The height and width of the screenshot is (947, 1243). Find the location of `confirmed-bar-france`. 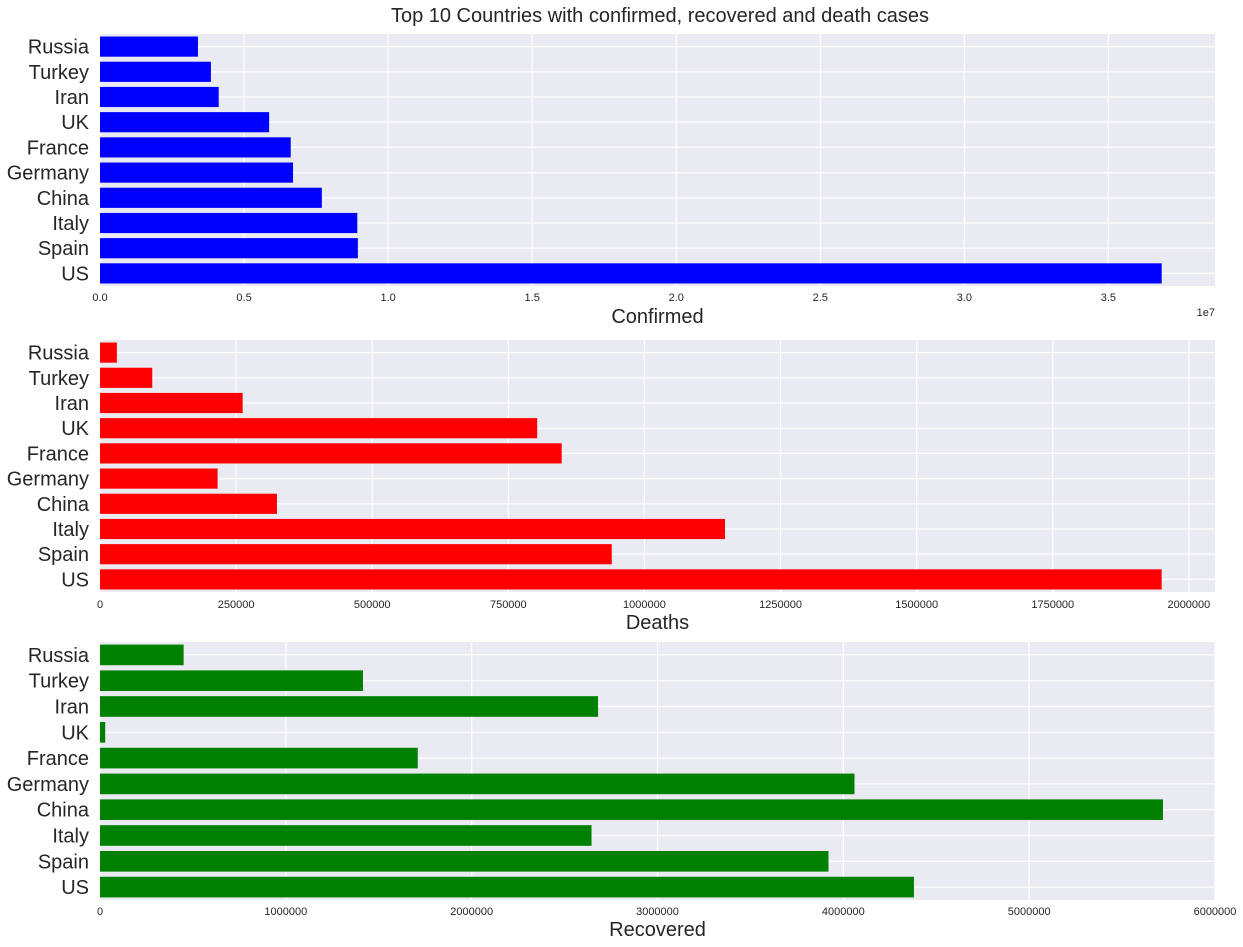

confirmed-bar-france is located at coordinates (195, 147).